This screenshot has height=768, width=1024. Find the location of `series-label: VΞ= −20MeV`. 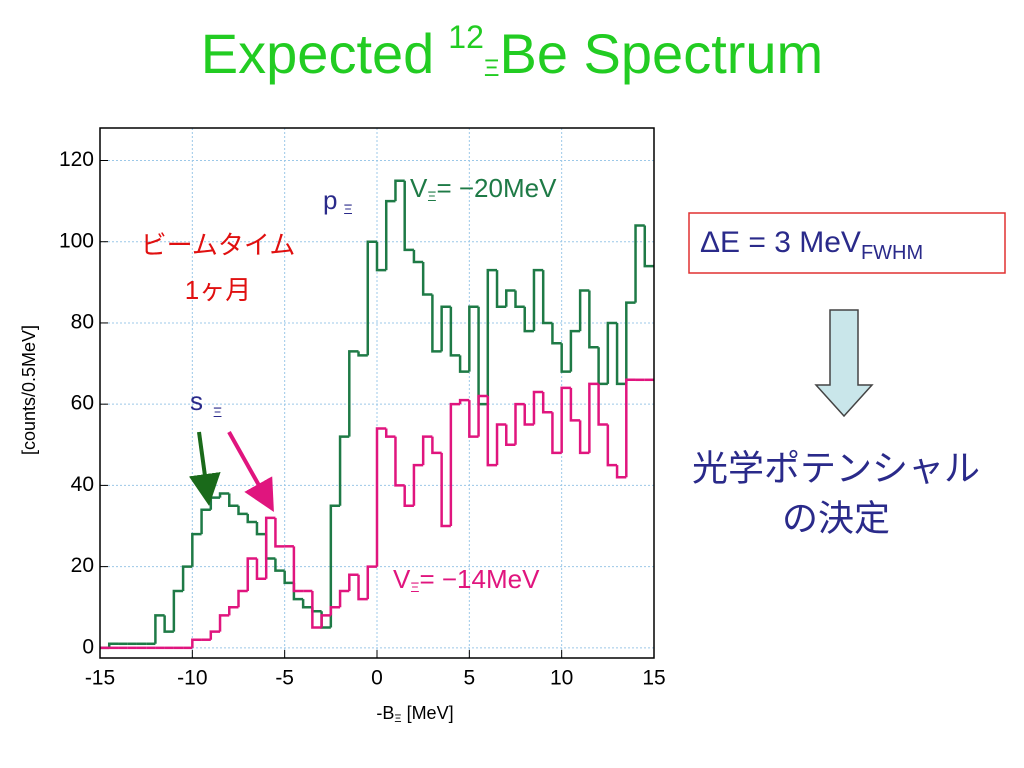

series-label: VΞ= −20MeV is located at coordinates (483, 188).